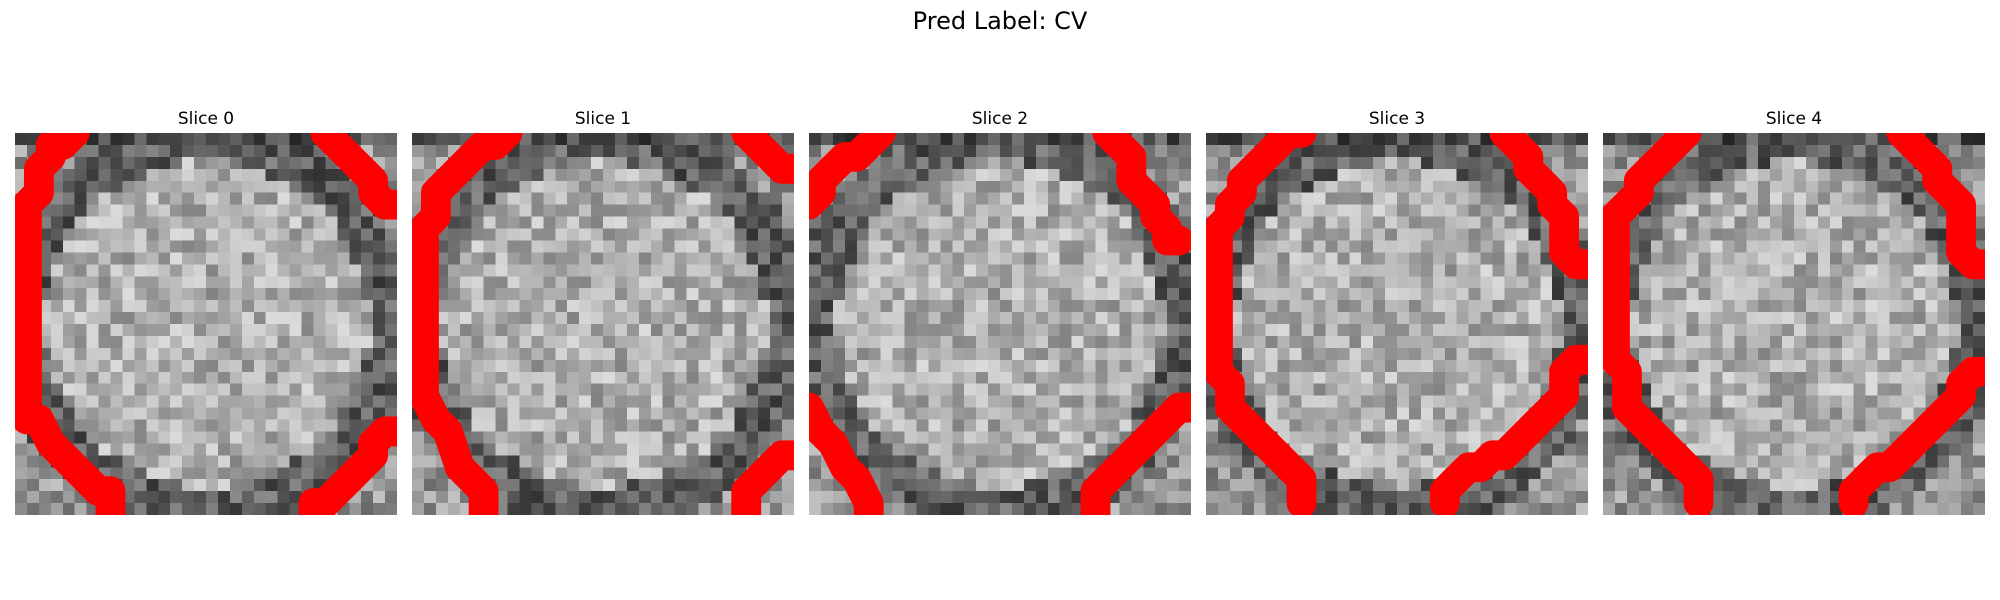 Image resolution: width=2000 pixels, height=600 pixels. I want to click on contour-top-right, so click(353, 176).